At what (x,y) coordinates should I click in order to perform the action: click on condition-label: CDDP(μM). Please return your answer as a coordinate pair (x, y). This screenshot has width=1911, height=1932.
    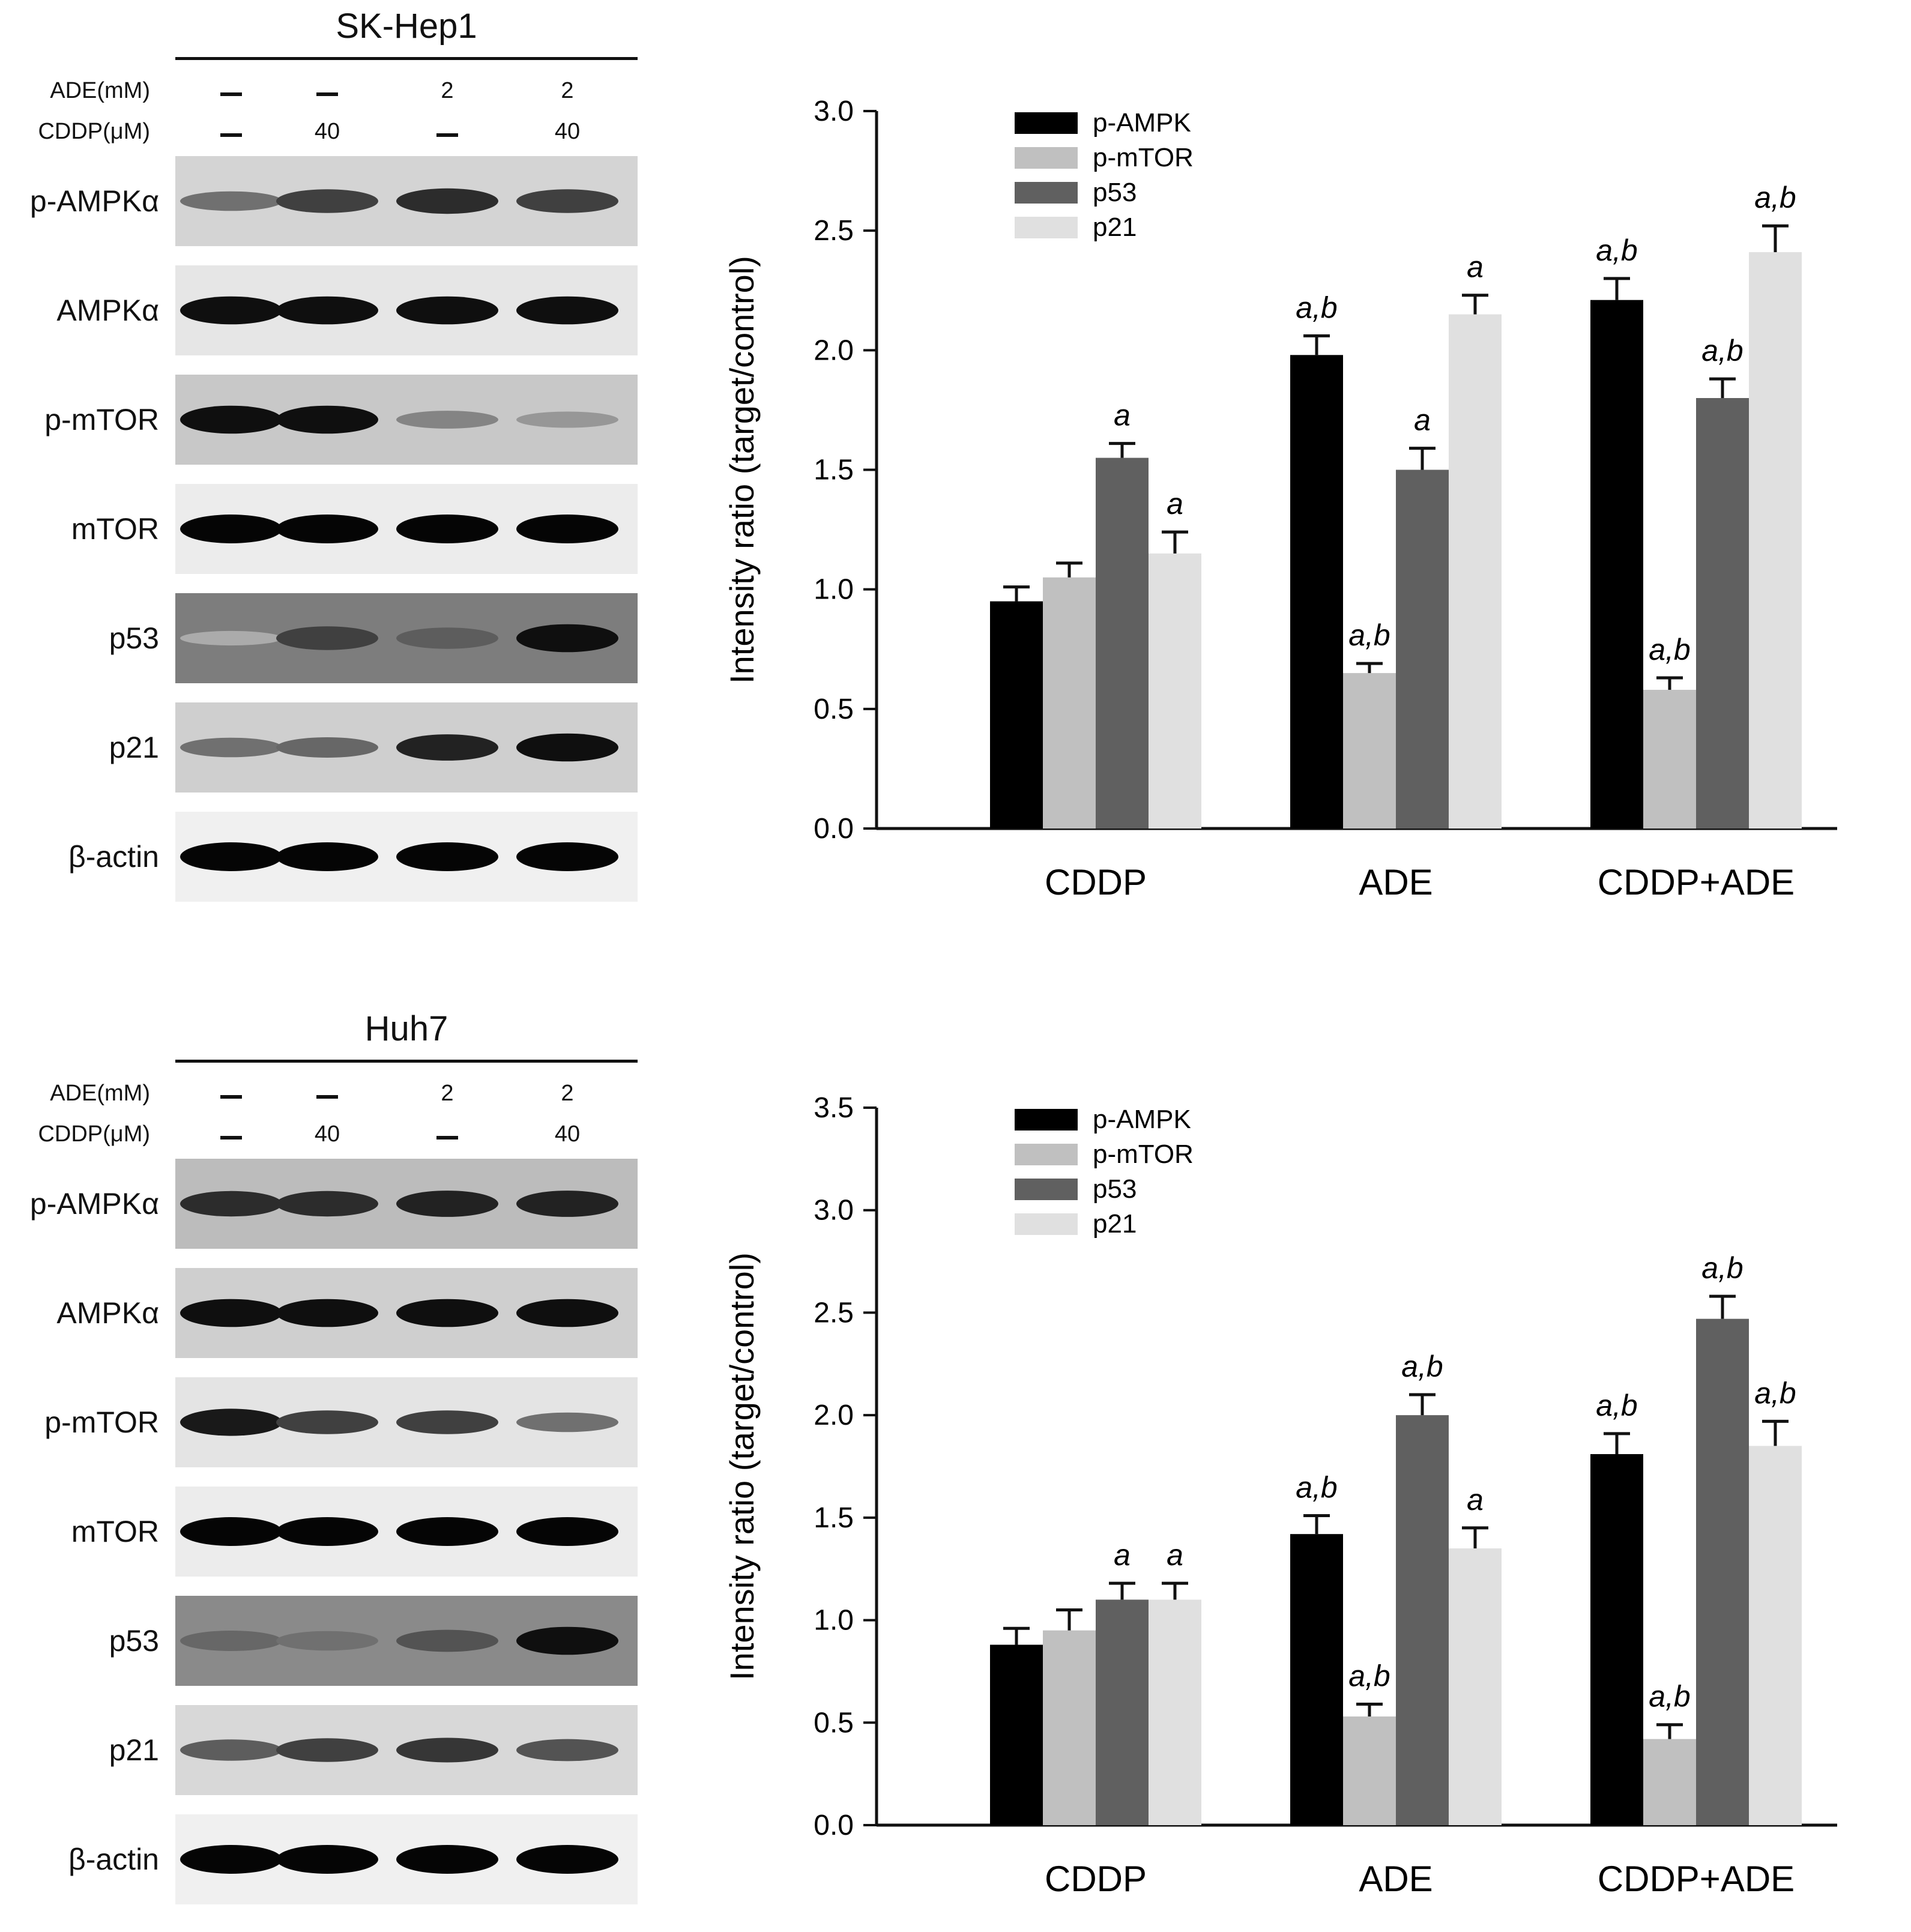
    Looking at the image, I should click on (94, 131).